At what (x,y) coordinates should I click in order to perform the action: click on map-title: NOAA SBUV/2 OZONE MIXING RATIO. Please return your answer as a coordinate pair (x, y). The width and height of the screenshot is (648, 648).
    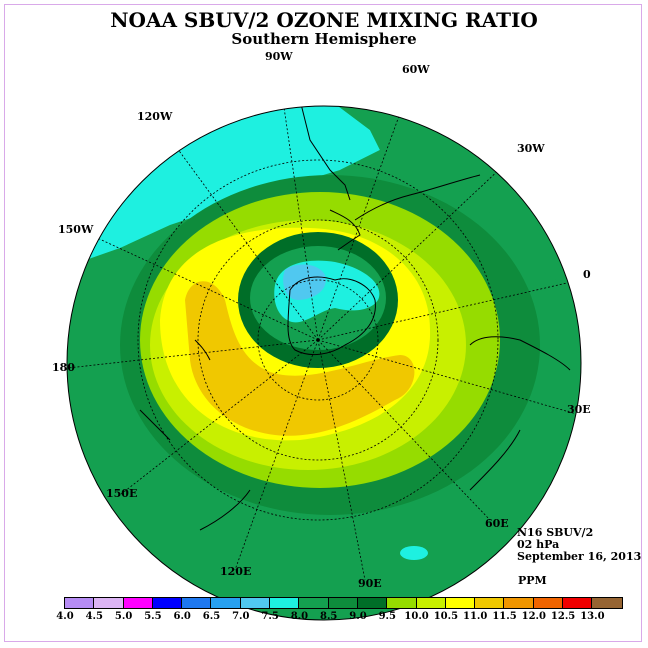
    Looking at the image, I should click on (324, 20).